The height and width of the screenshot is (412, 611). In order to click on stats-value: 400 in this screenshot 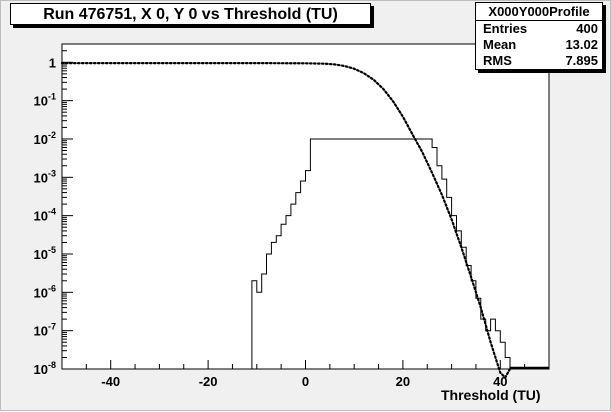, I will do `click(587, 28)`.